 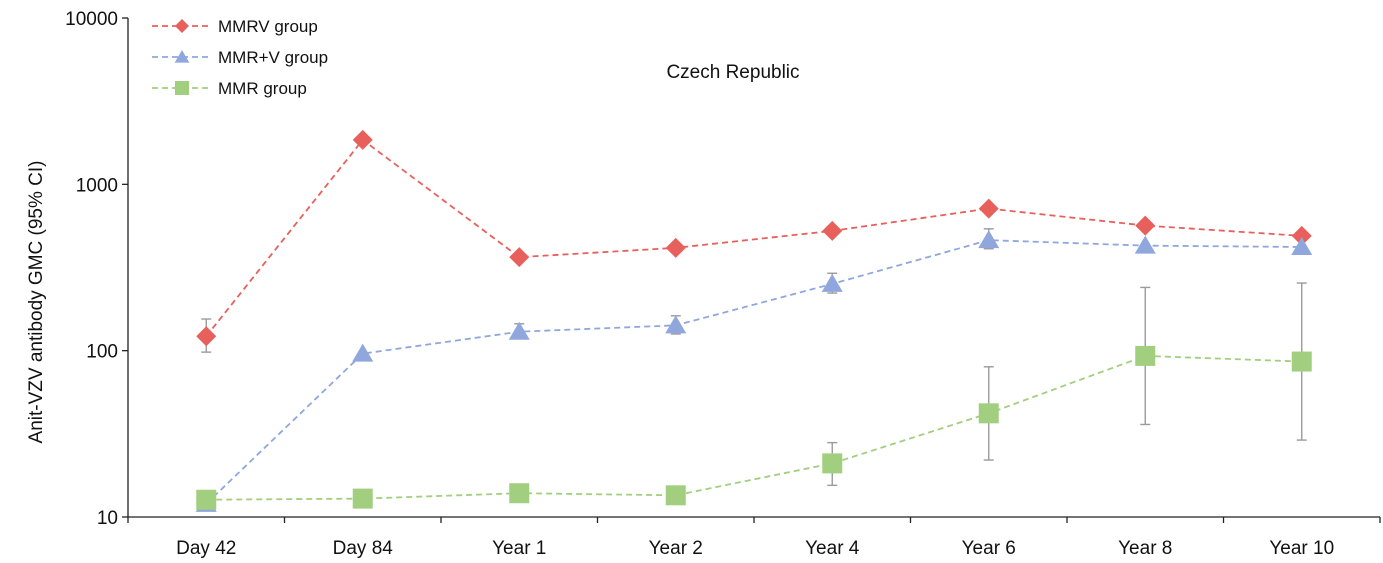 I want to click on legend-mmr-v-group-label: MMR+V group, so click(x=273, y=57).